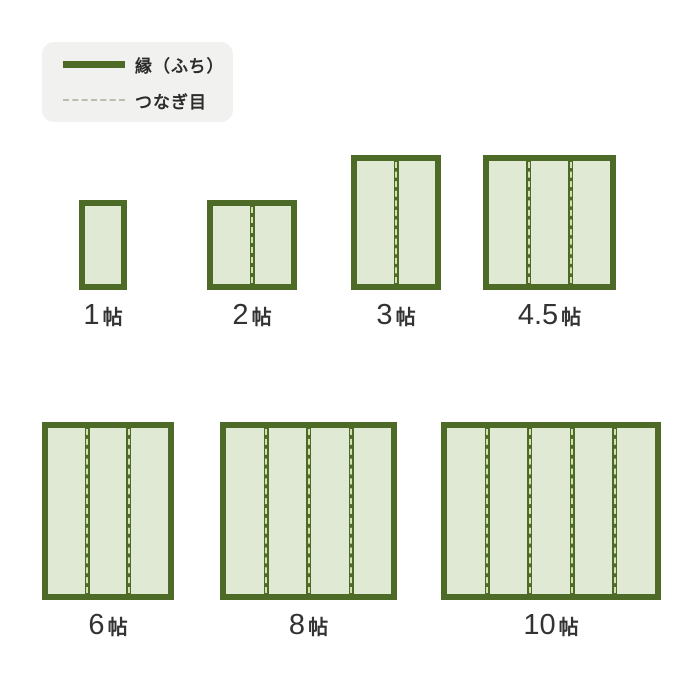  I want to click on edge-line-swatch, so click(94, 64).